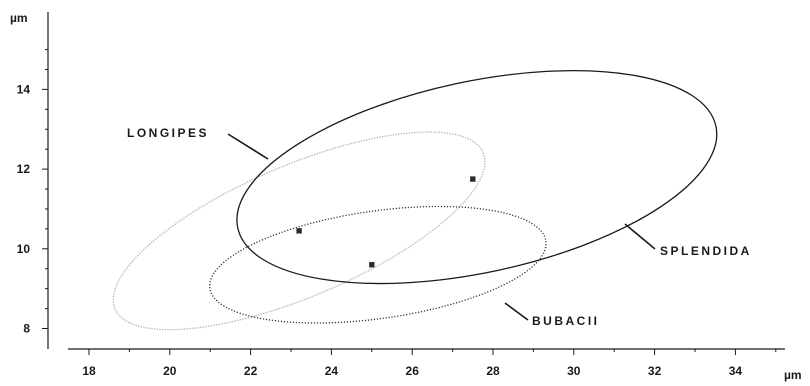 Image resolution: width=810 pixels, height=386 pixels. I want to click on series-label-splendida: SPLENDIDA, so click(706, 251).